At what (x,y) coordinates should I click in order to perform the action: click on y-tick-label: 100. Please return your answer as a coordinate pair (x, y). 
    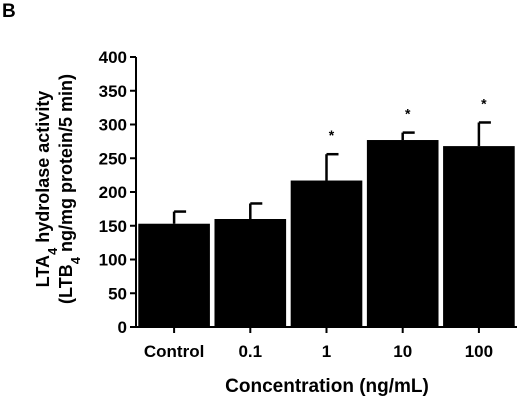
    Looking at the image, I should click on (113, 260).